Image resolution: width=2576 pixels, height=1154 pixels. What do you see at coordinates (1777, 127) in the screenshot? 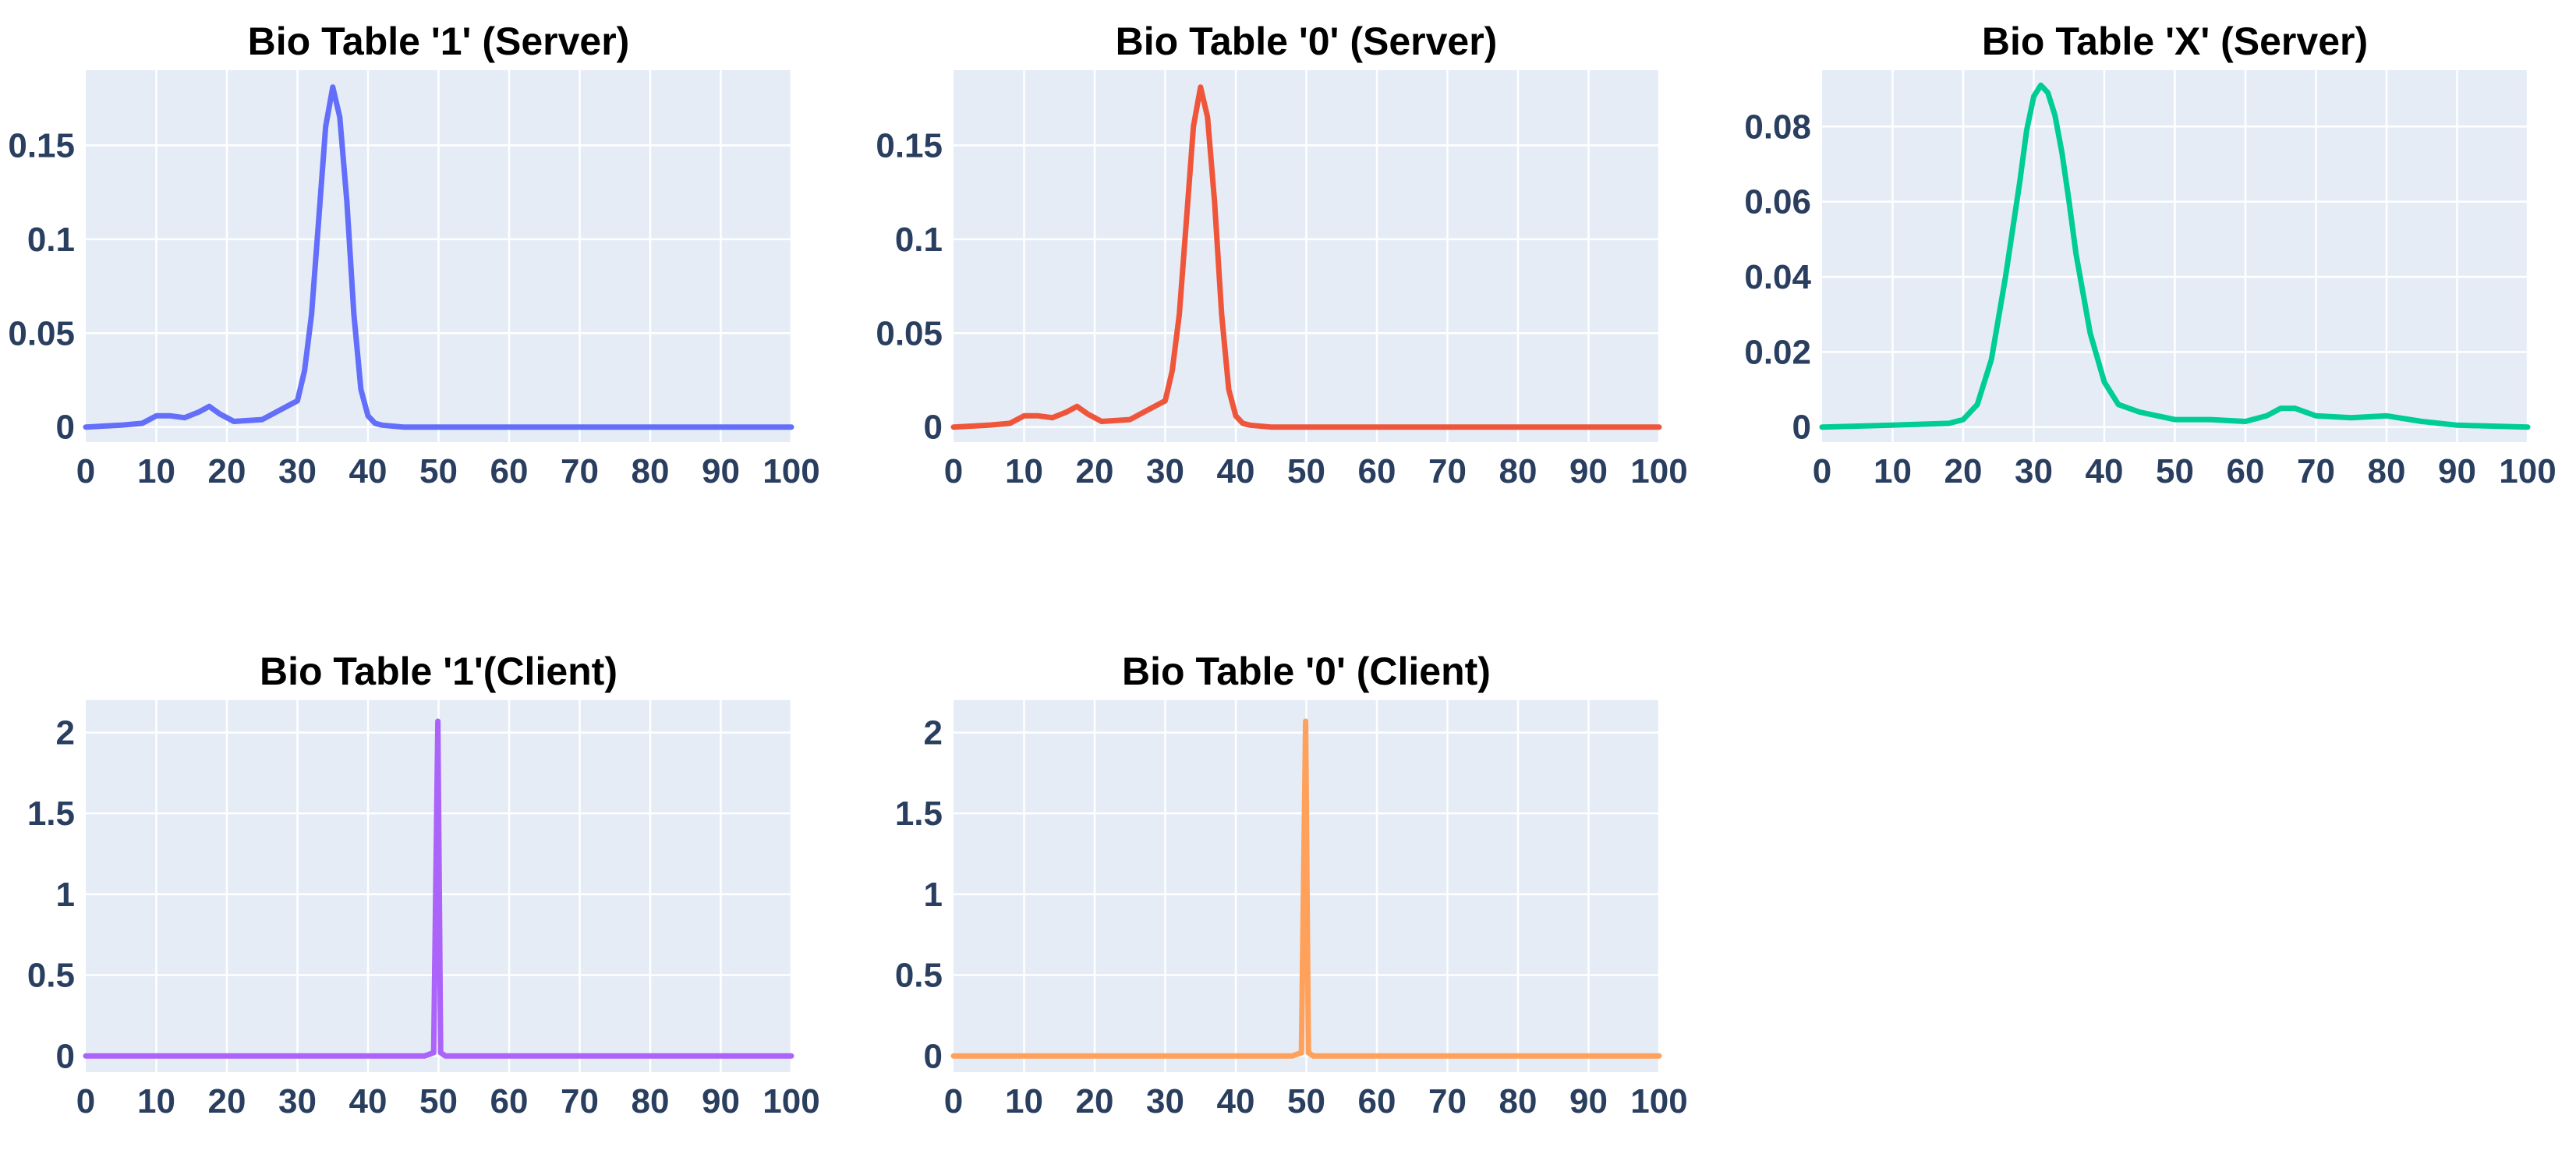
I see `y-tick-label: 0.08` at bounding box center [1777, 127].